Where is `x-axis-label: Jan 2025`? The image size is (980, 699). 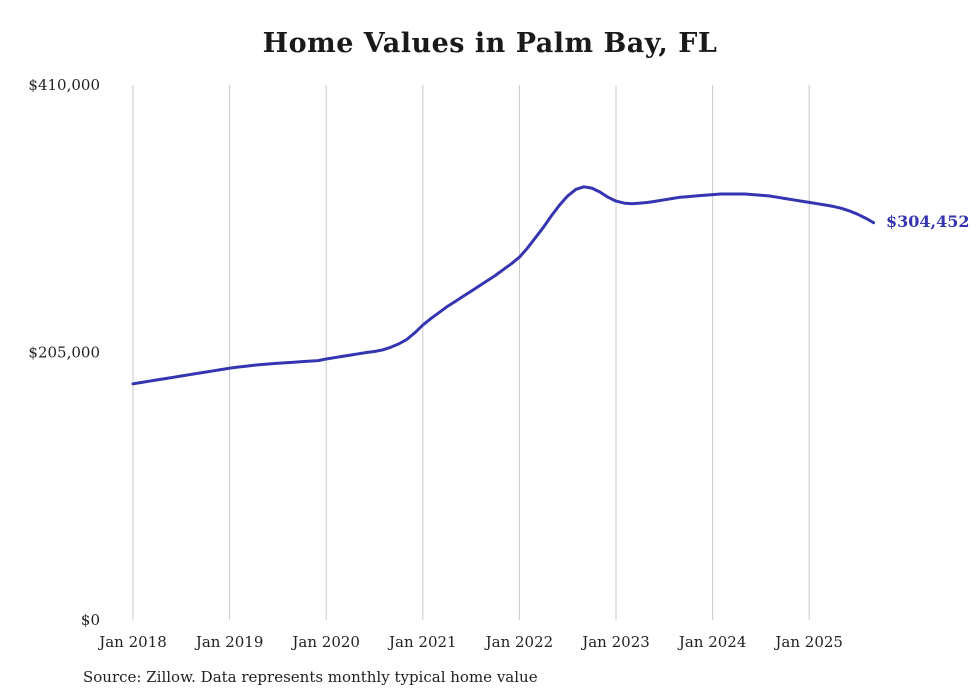 x-axis-label: Jan 2025 is located at coordinates (808, 642).